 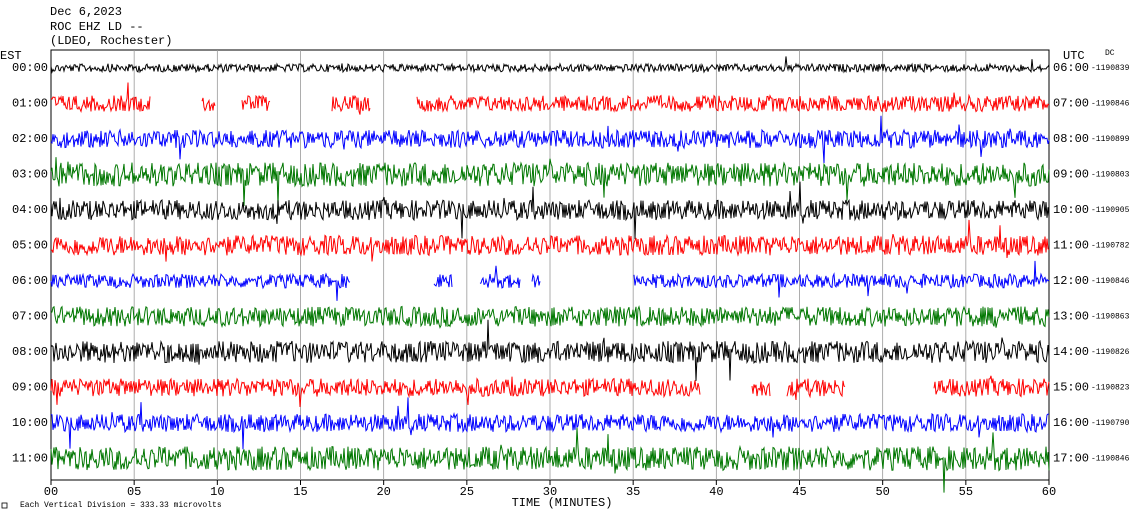 I want to click on right-zone: UTC, so click(x=1074, y=56).